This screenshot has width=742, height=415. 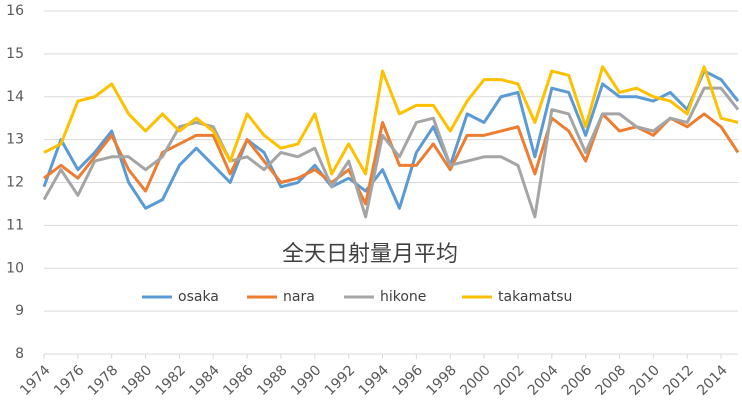 I want to click on x-tick-label: 1994, so click(x=374, y=380).